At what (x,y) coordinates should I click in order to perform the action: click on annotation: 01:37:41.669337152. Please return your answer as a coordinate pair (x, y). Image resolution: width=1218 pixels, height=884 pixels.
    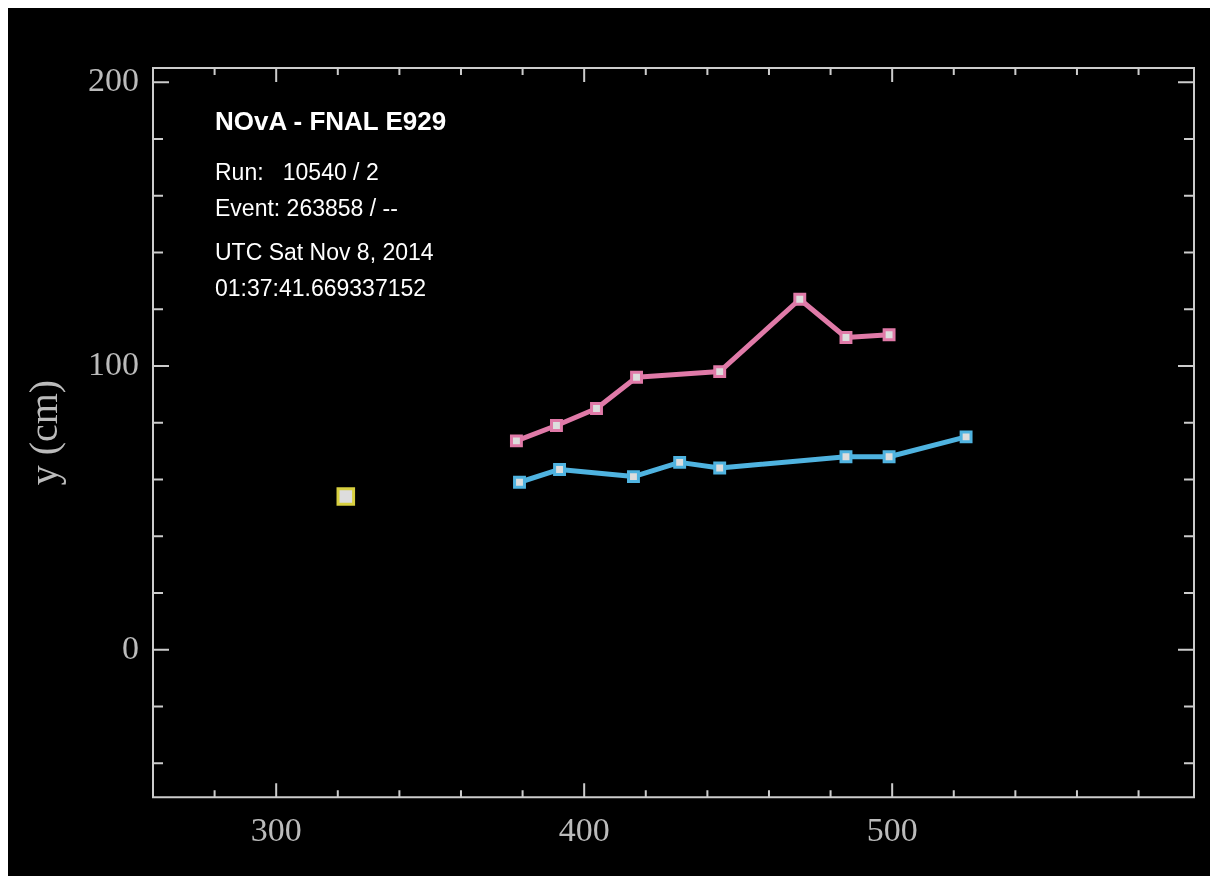
    Looking at the image, I should click on (321, 287).